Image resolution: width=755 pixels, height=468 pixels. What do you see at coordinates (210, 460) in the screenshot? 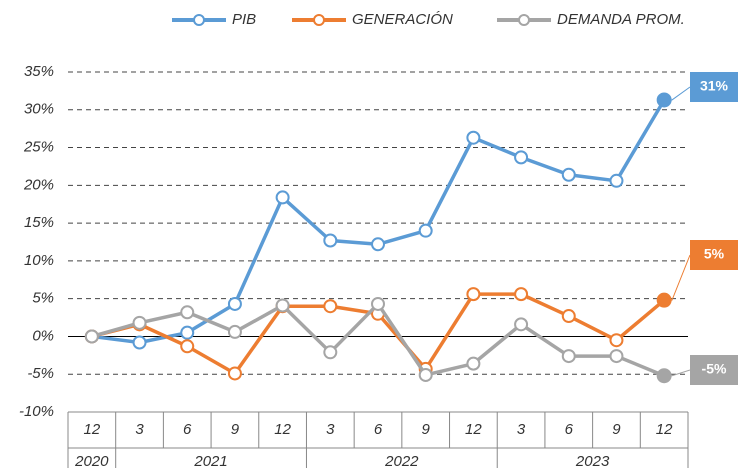
I see `group-label: 2021` at bounding box center [210, 460].